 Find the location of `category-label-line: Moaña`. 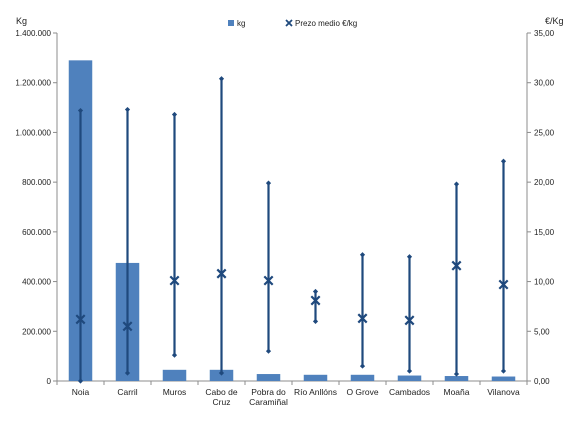

category-label-line: Moaña is located at coordinates (457, 392).